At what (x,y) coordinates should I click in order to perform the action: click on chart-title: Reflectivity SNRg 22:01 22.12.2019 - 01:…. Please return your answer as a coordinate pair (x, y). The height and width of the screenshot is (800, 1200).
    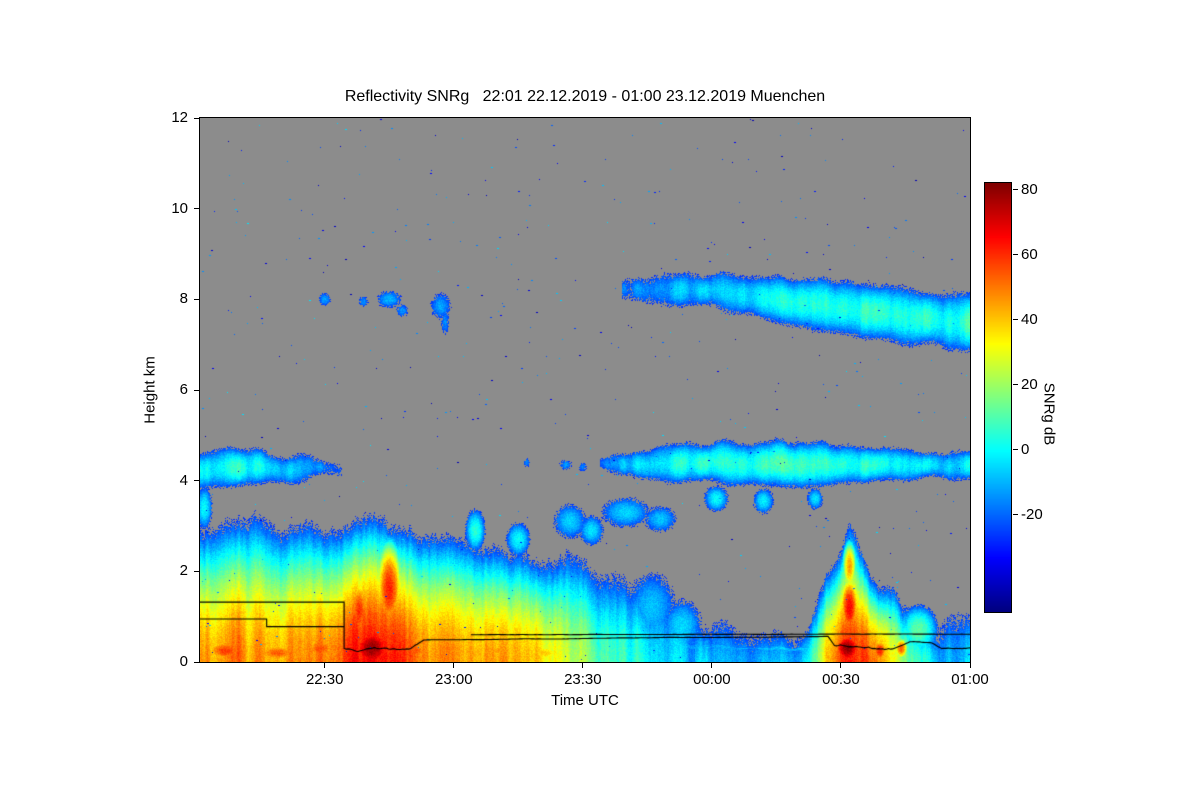
    Looking at the image, I should click on (585, 96).